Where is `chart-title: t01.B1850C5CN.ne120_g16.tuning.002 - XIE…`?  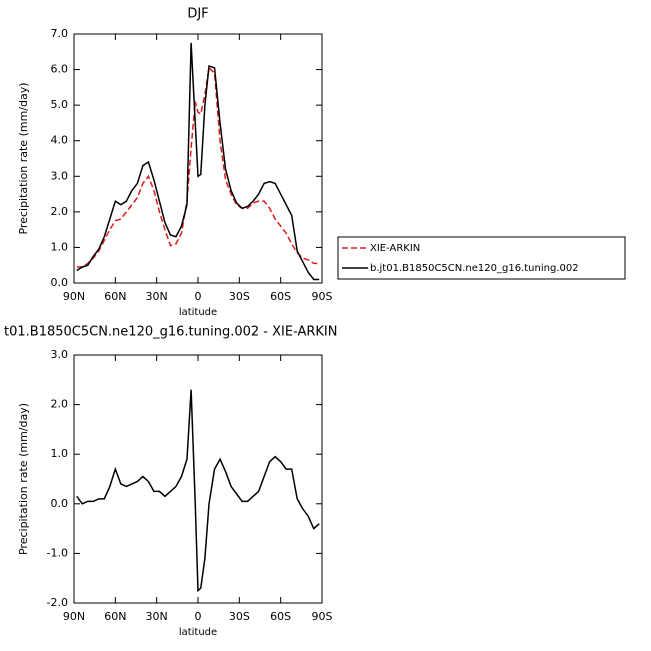
chart-title: t01.B1850C5CN.ne120_g16.tuning.002 - XIE… is located at coordinates (170, 332).